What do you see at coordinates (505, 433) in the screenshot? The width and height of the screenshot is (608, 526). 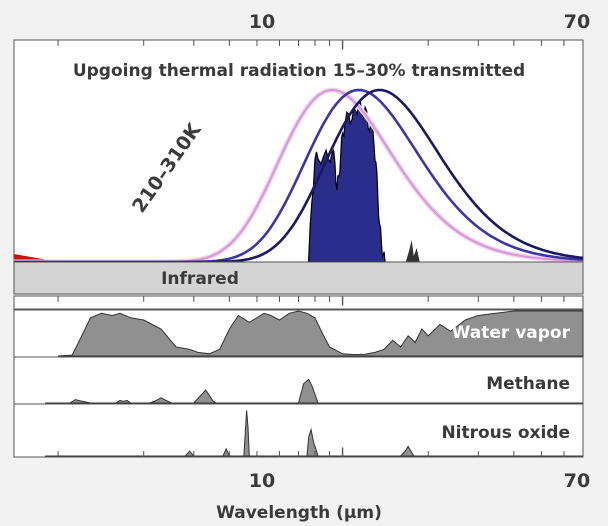 I see `nitrous-oxide-label: Nitrous oxide` at bounding box center [505, 433].